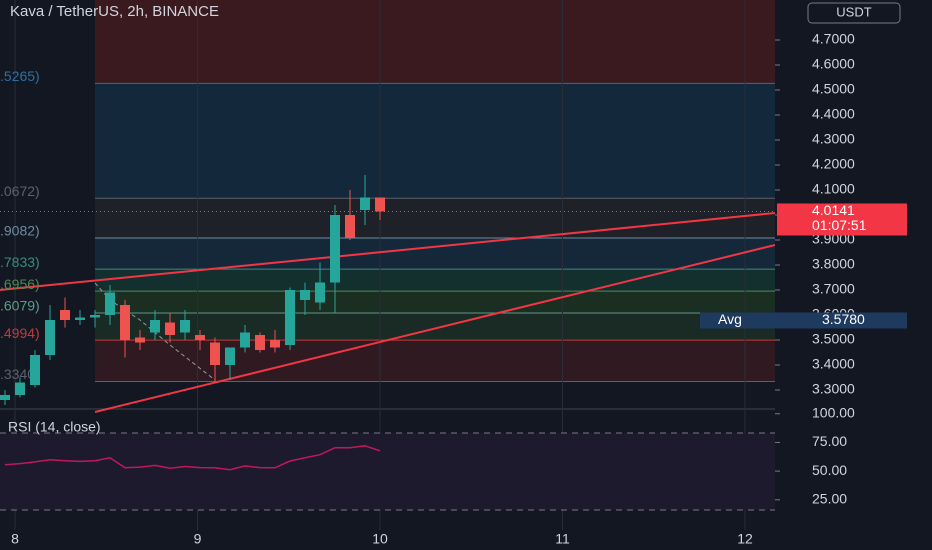 This screenshot has width=932, height=550. Describe the element at coordinates (833, 389) in the screenshot. I see `y-tick-label: 3.3000` at that location.